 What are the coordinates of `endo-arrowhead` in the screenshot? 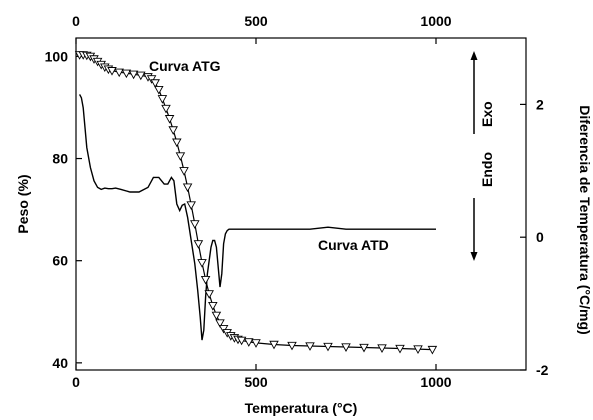 It's located at (474, 256).